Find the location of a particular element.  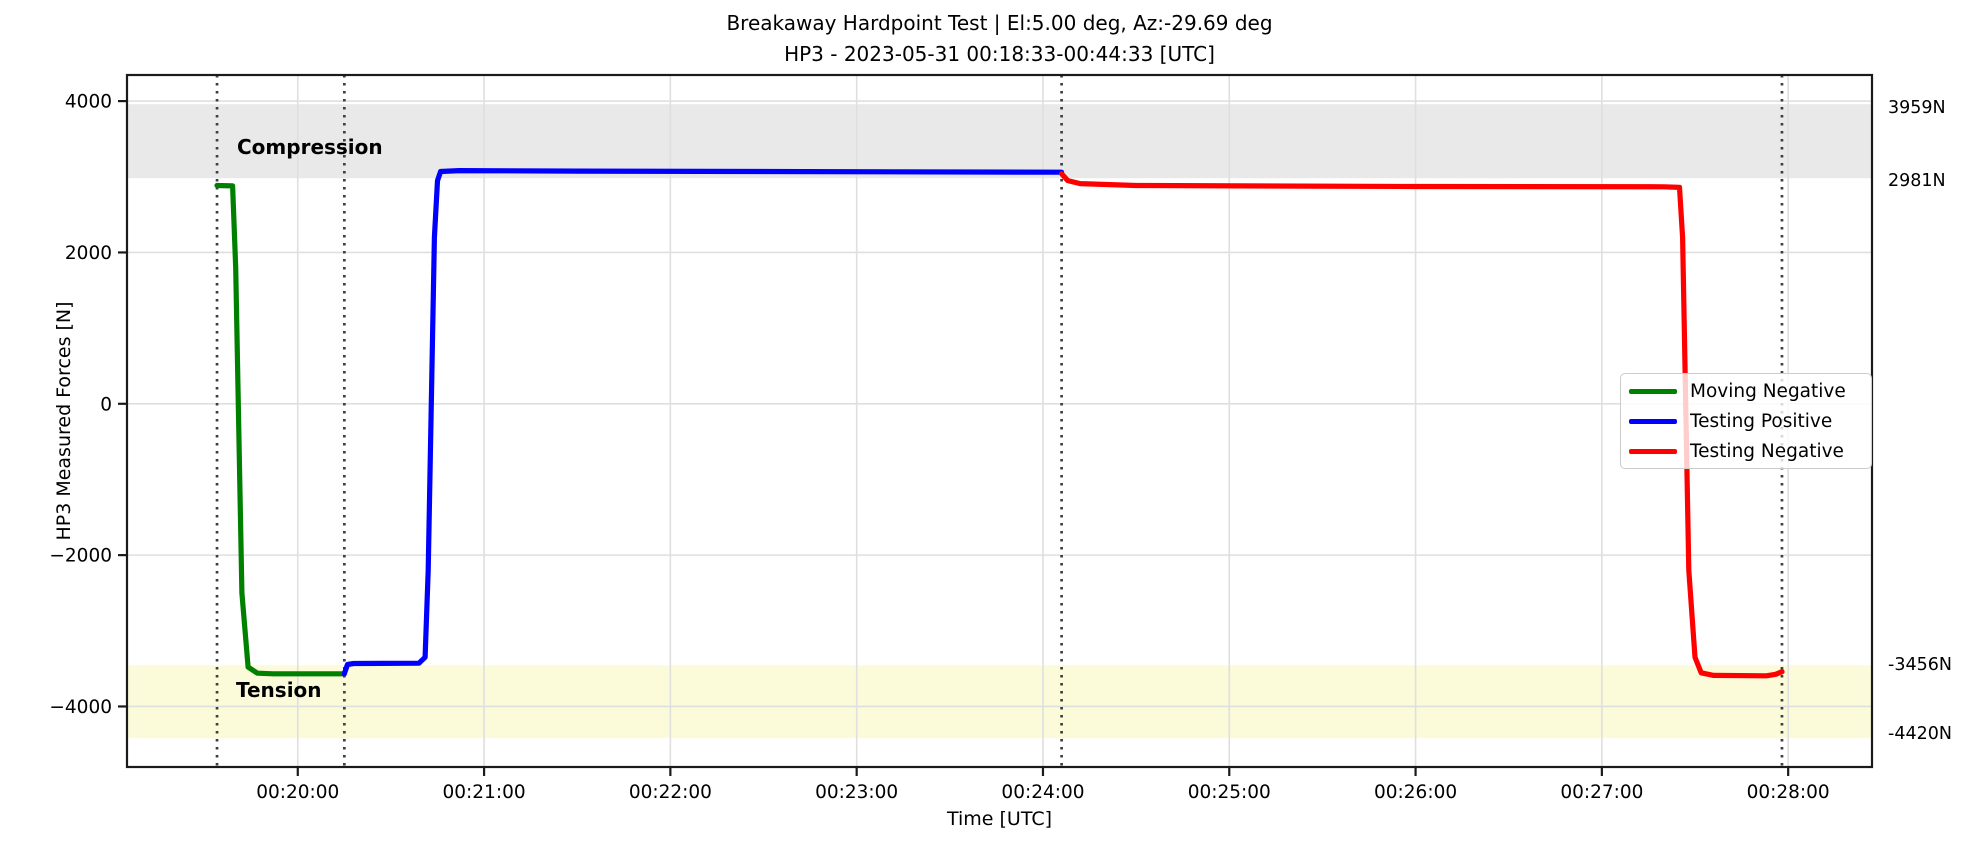

legend-swatch-testing-negative is located at coordinates (1653, 451).